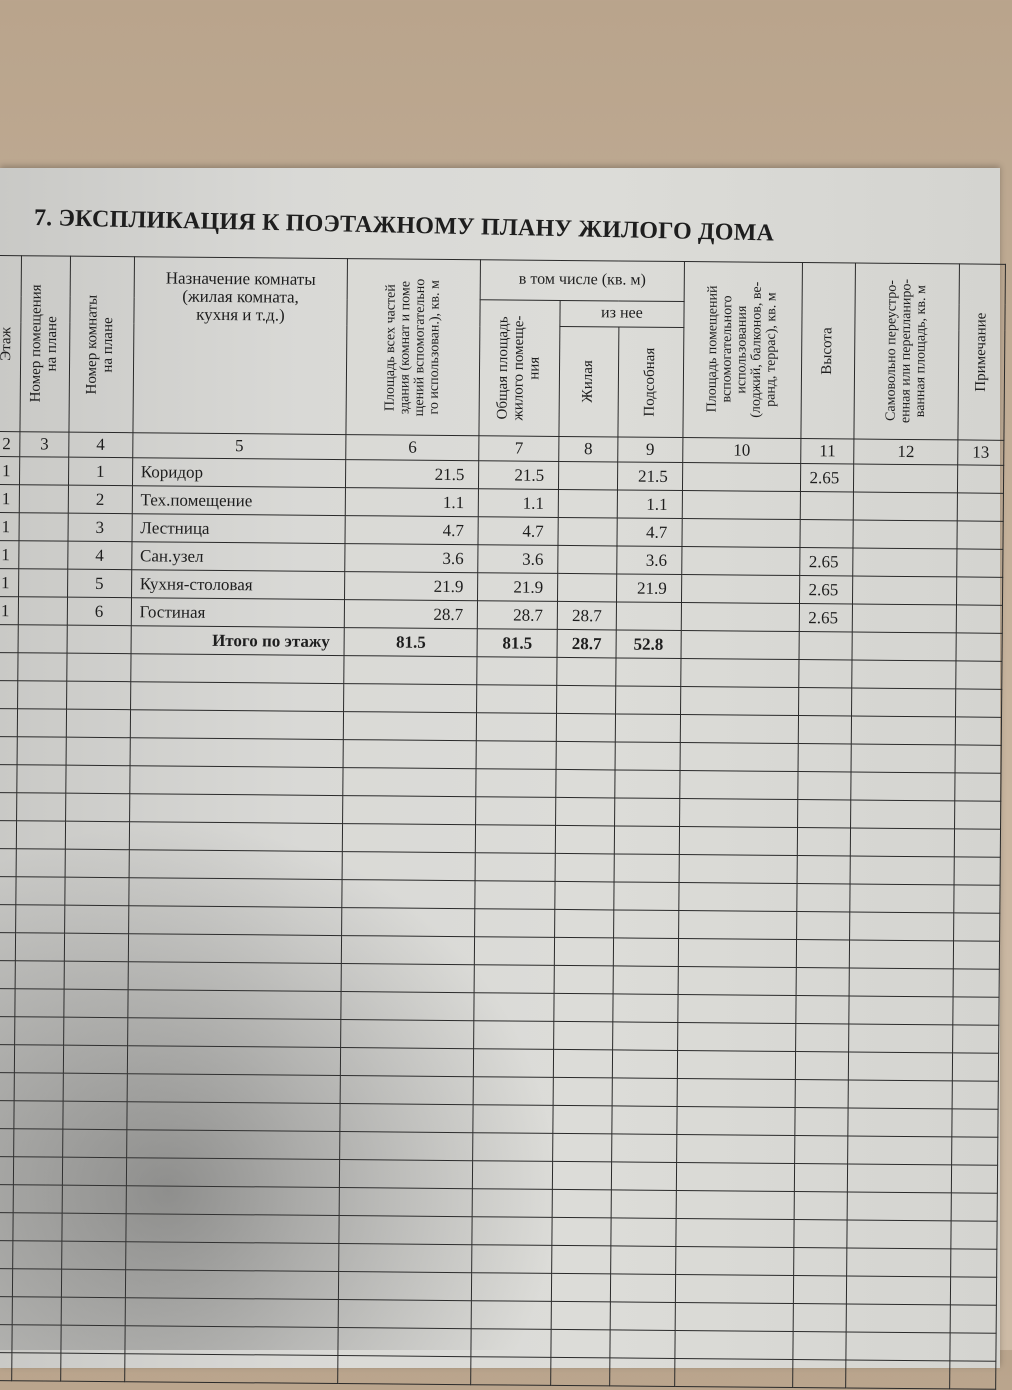 This screenshot has height=1390, width=1012. What do you see at coordinates (412, 530) in the screenshot?
I see `cell-area-all: 4.7` at bounding box center [412, 530].